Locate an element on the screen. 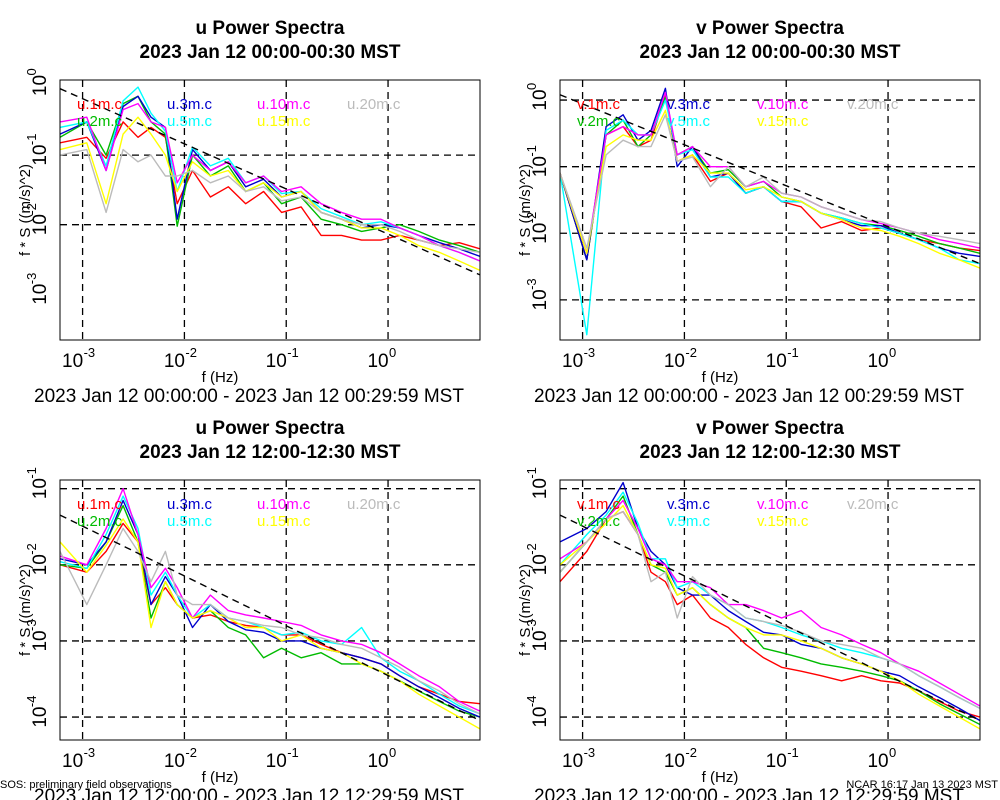  series-line-v.5m.c is located at coordinates (770, 217).